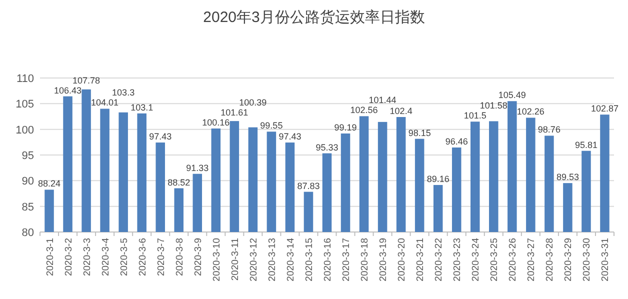  What do you see at coordinates (309, 260) in the screenshot?
I see `x-tick-label: 2020-3-15` at bounding box center [309, 260].